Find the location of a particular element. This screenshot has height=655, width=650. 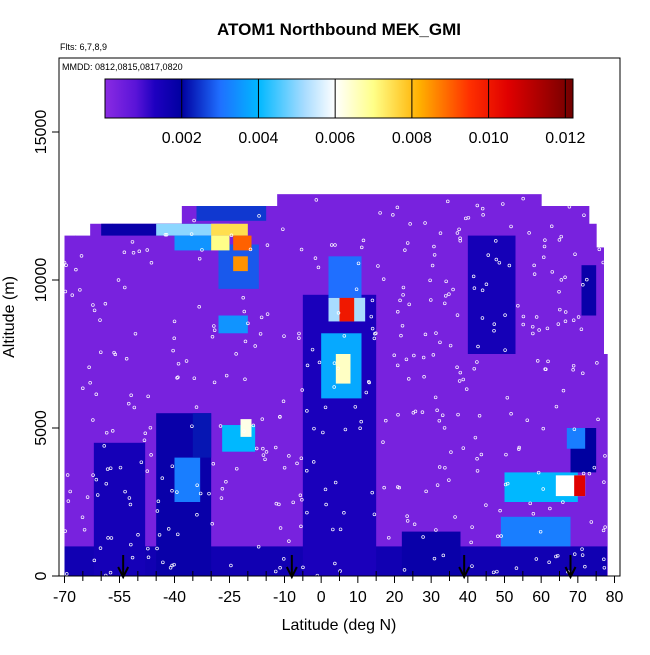

x-tick-label: -55 is located at coordinates (119, 597).